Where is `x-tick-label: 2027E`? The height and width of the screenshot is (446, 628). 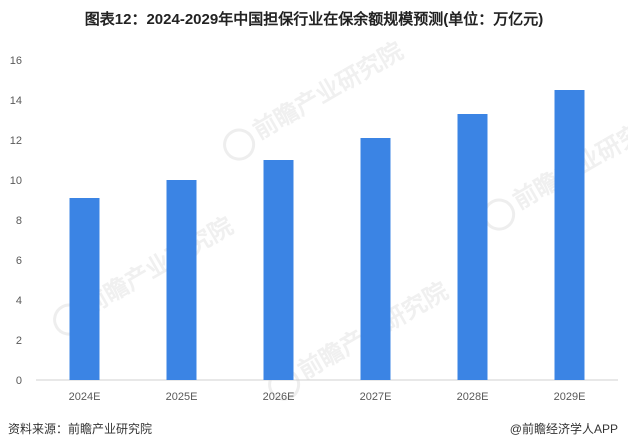
x-tick-label: 2027E is located at coordinates (376, 397).